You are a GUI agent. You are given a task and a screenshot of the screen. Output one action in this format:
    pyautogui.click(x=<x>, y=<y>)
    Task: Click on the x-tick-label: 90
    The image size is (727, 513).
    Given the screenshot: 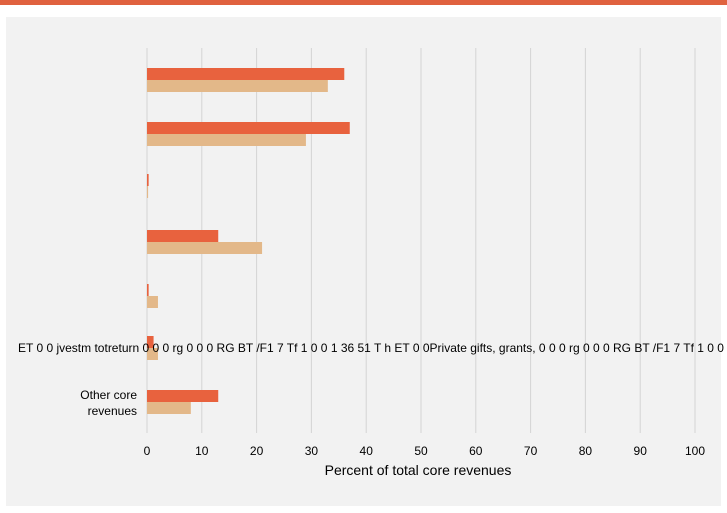 What is the action you would take?
    pyautogui.click(x=641, y=451)
    